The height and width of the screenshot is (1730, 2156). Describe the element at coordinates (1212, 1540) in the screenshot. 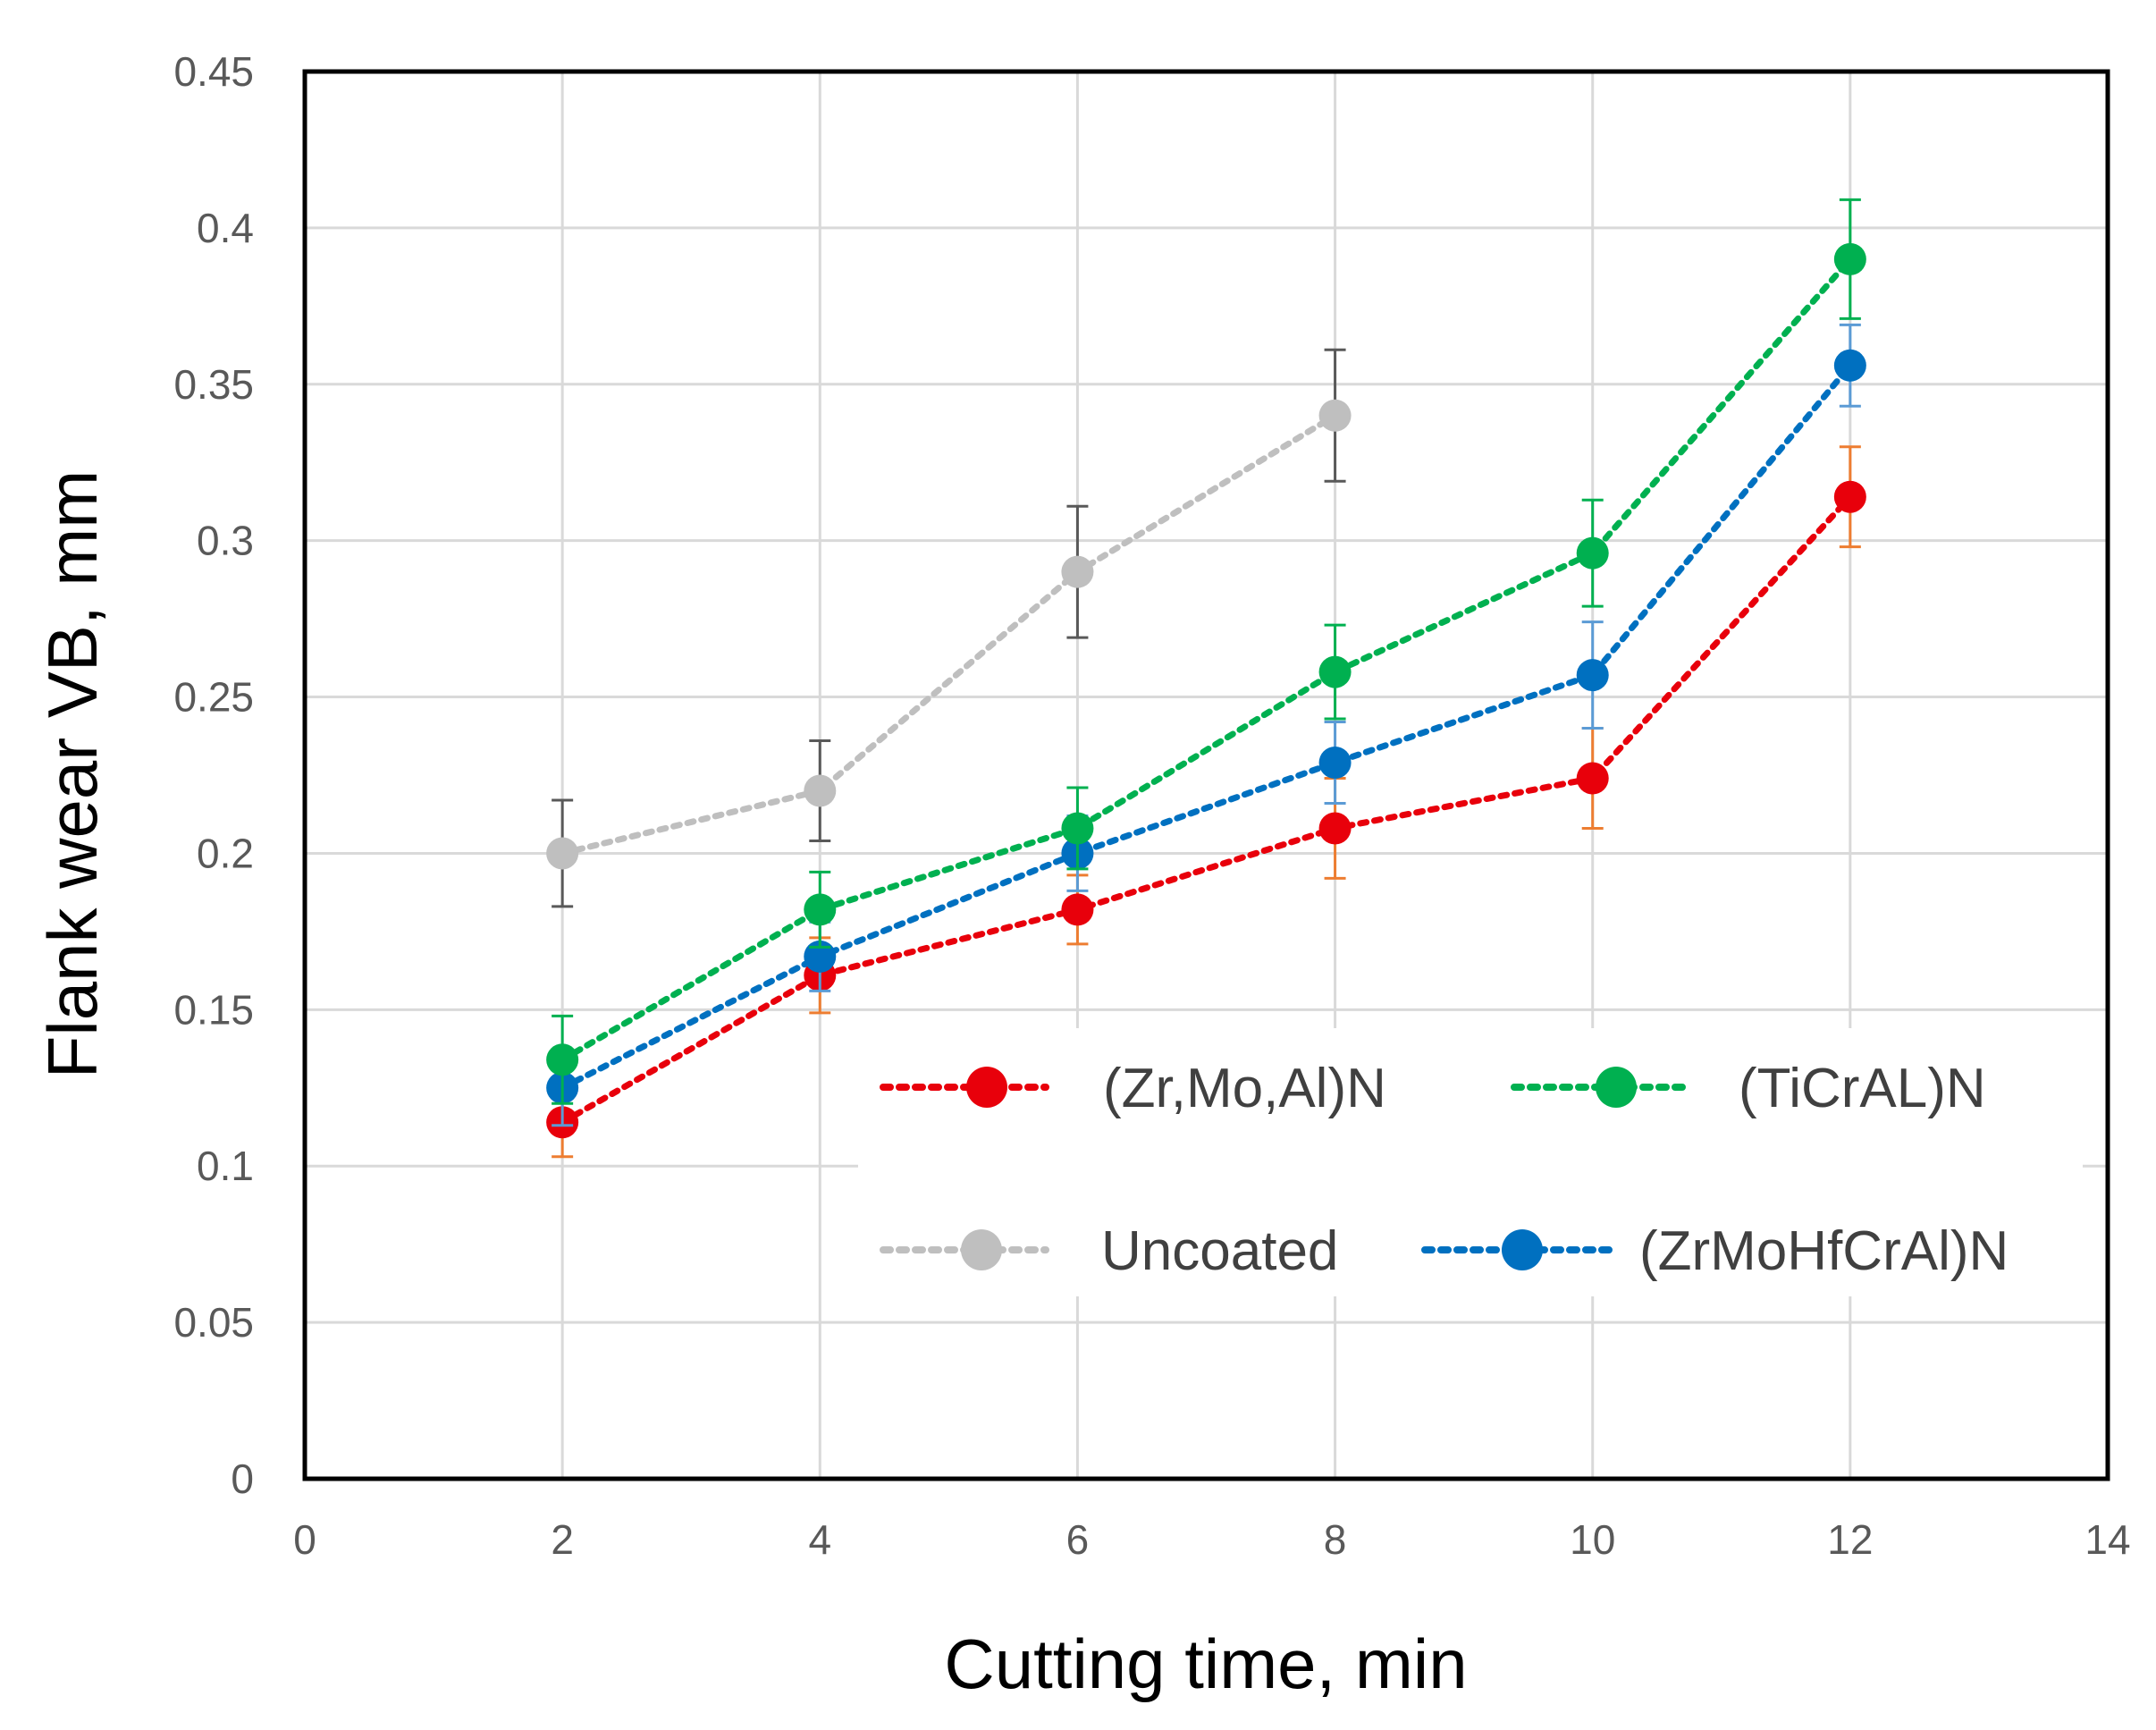

I see `x-axis-ticks: 0 2 4 6 8 10 12 14` at that location.